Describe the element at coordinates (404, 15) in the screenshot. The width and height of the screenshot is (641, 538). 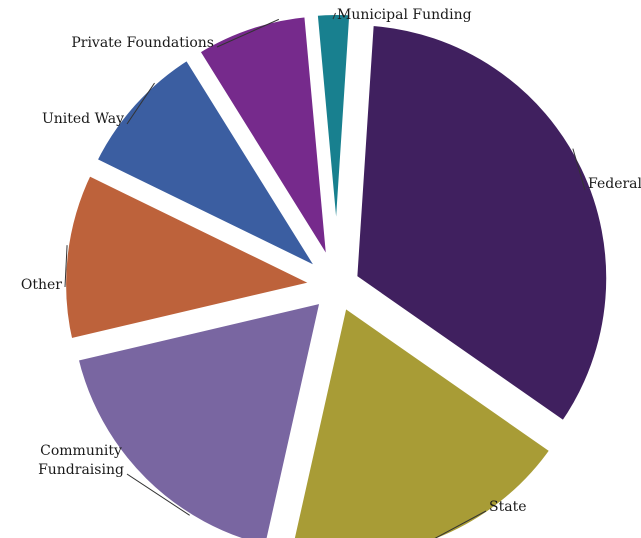
I see `slice-label-municipal-funding: Municipal Funding` at that location.